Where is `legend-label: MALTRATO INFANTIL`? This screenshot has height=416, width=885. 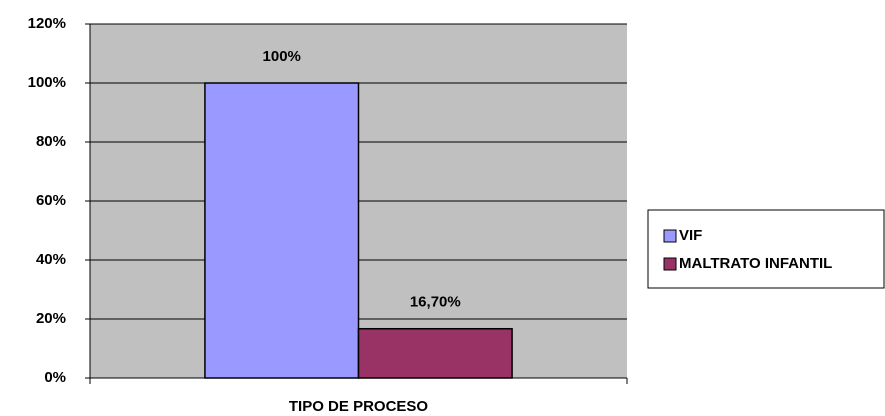 legend-label: MALTRATO INFANTIL is located at coordinates (755, 263).